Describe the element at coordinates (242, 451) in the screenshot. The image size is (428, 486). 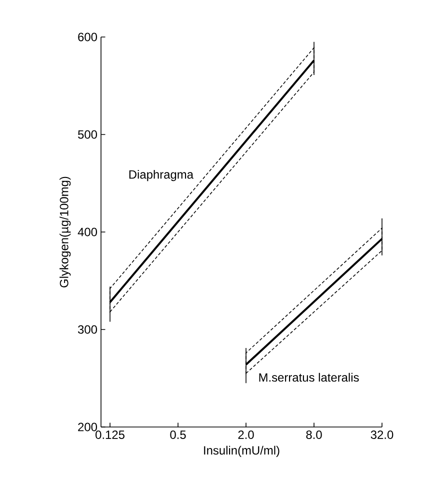
I see `x-axis-title: Insulin(mU/ml)` at that location.